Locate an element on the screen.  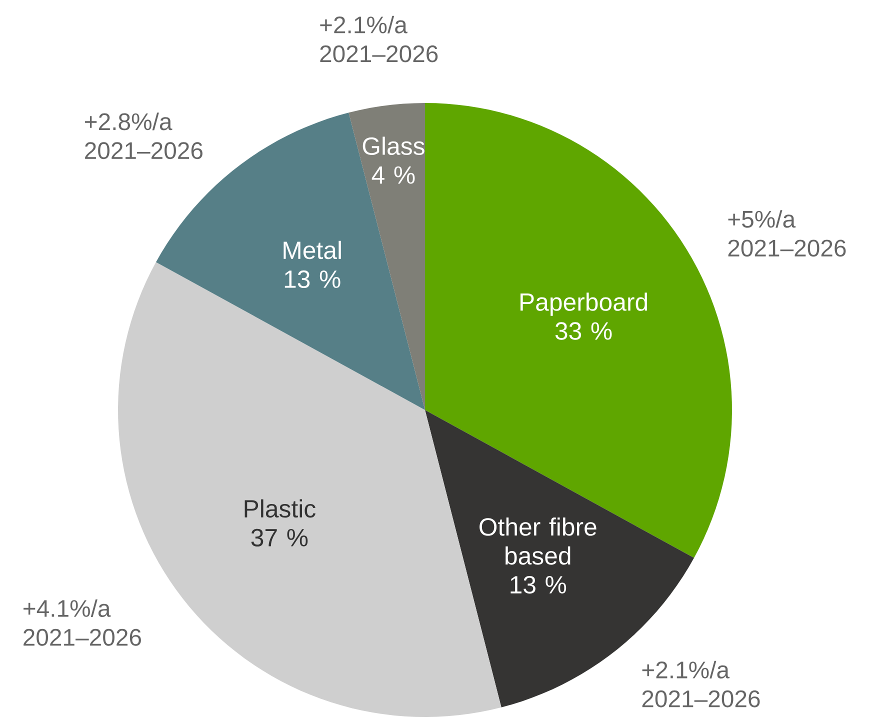
slice-label: Metal is located at coordinates (312, 250).